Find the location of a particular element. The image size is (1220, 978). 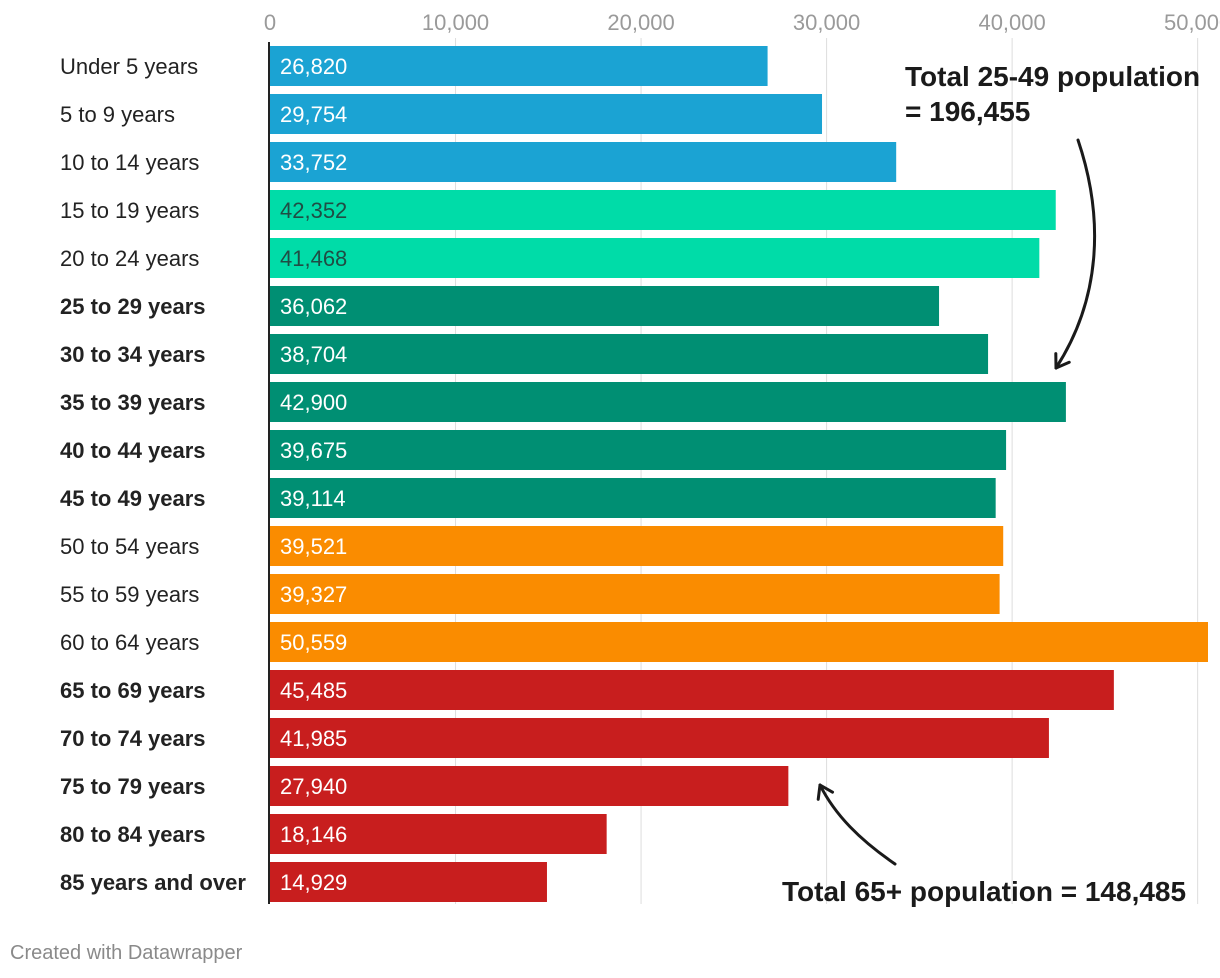

category-label-15: 75 to 79 years is located at coordinates (133, 786).